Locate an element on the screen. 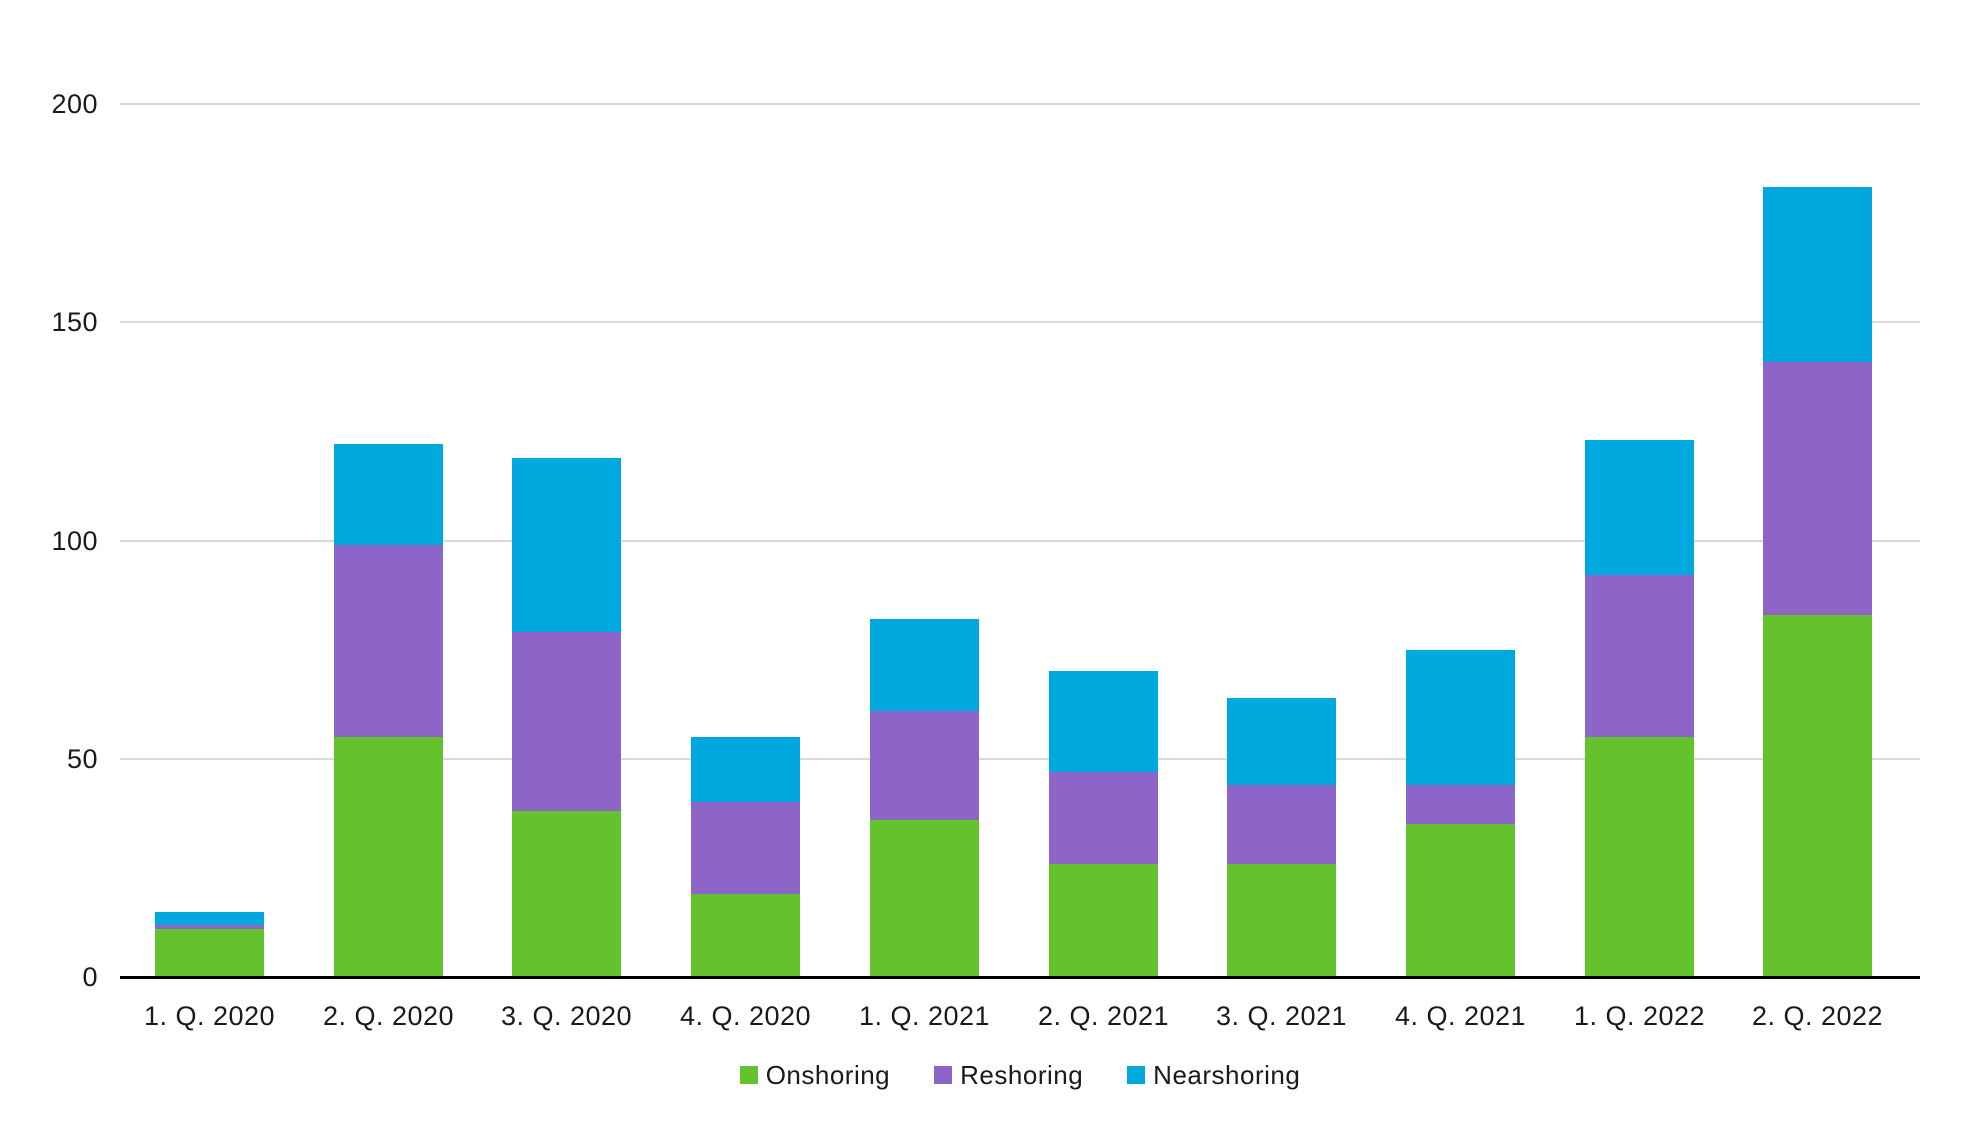  legend-item-onshoring: Onshoring is located at coordinates (815, 1075).